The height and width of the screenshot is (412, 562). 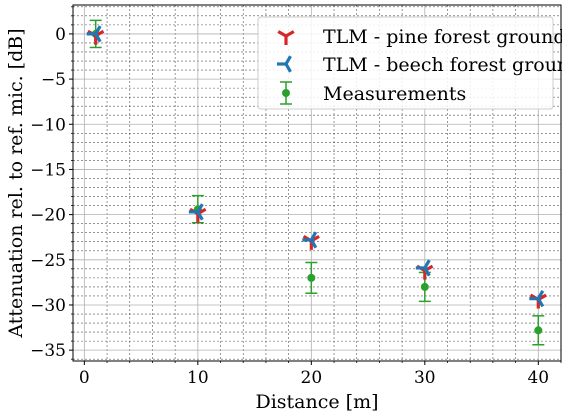 What do you see at coordinates (84, 378) in the screenshot?
I see `x-tick-label: 0` at bounding box center [84, 378].